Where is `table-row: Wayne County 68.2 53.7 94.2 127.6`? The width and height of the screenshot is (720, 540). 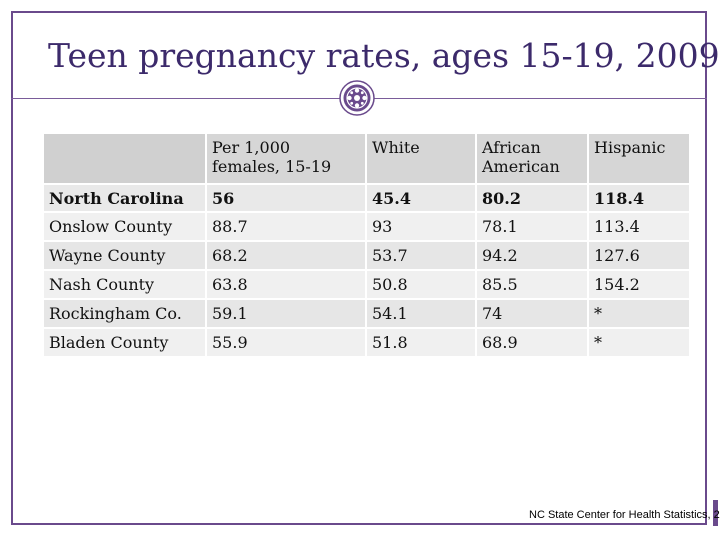 table-row: Wayne County 68.2 53.7 94.2 127.6 is located at coordinates (367, 256).